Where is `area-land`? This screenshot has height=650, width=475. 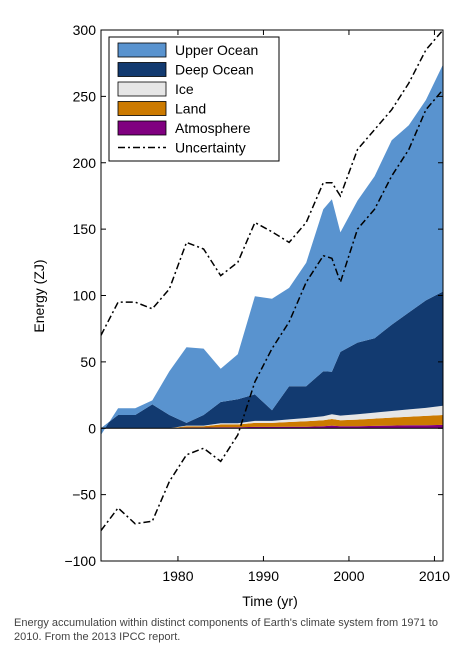 area-land is located at coordinates (272, 422).